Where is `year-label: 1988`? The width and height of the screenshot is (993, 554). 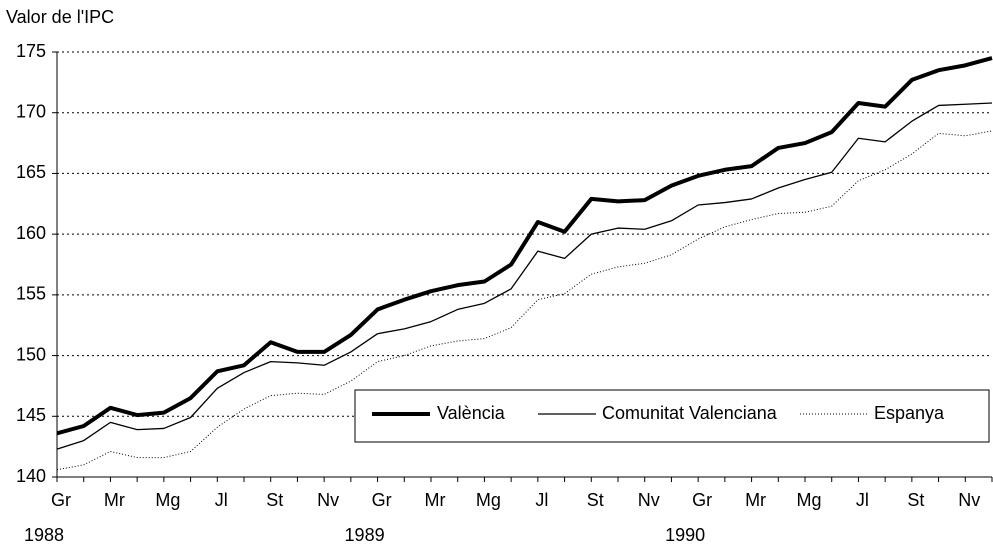 year-label: 1988 is located at coordinates (44, 535).